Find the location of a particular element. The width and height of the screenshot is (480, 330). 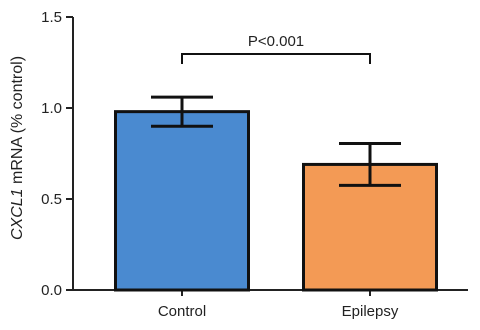

x-tick-label: Epilepsy is located at coordinates (370, 311).